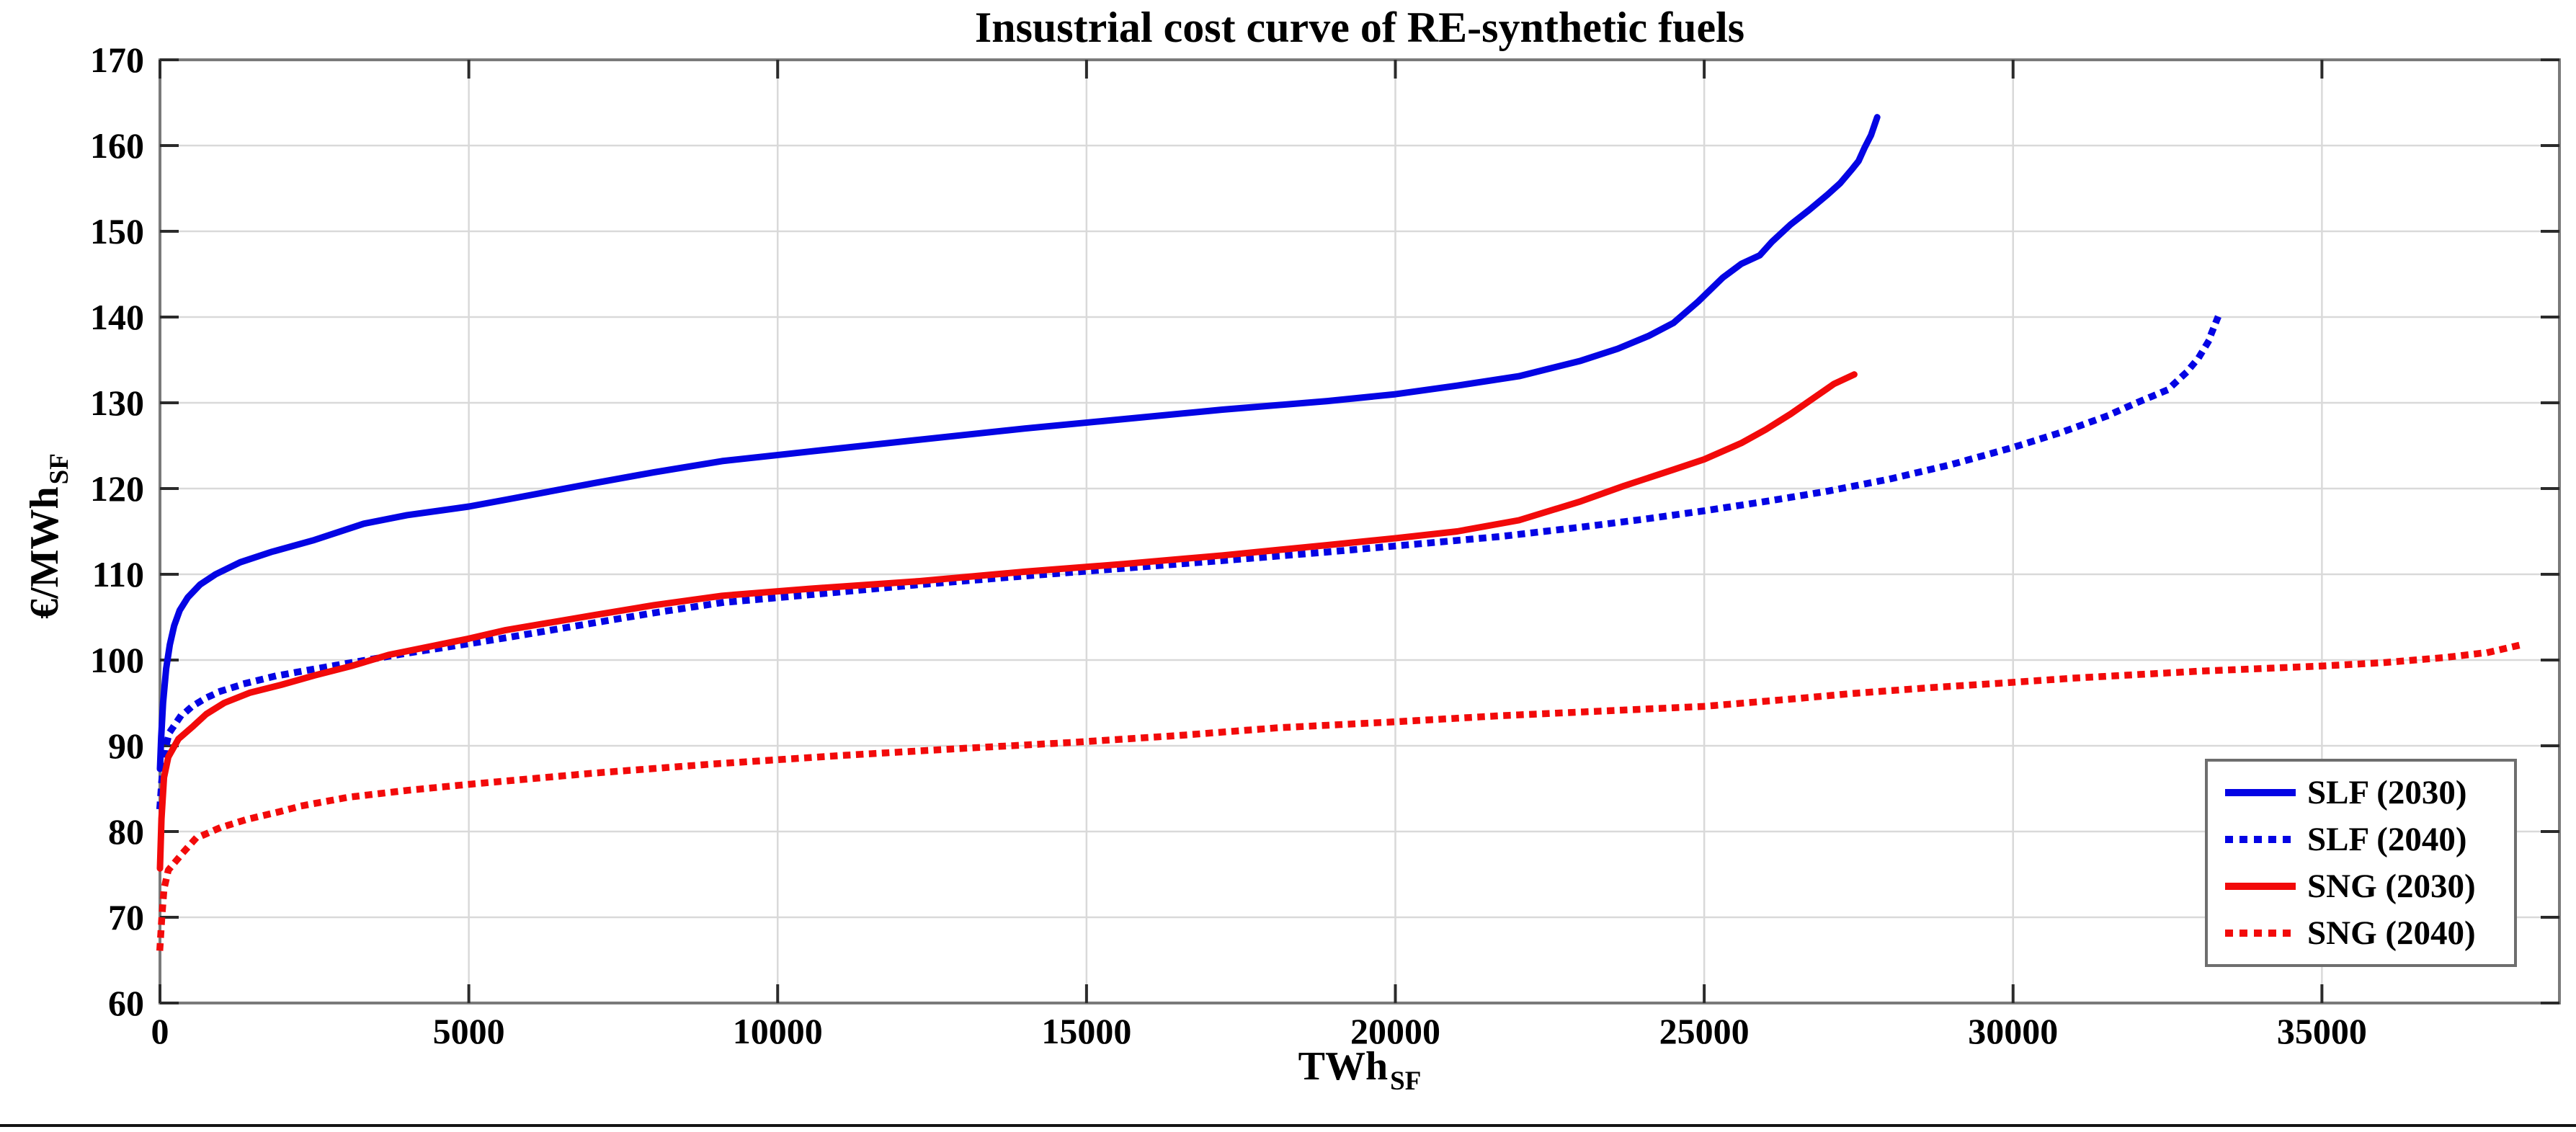 Image resolution: width=2576 pixels, height=1132 pixels. I want to click on legend-label: SNG (2040), so click(2391, 934).